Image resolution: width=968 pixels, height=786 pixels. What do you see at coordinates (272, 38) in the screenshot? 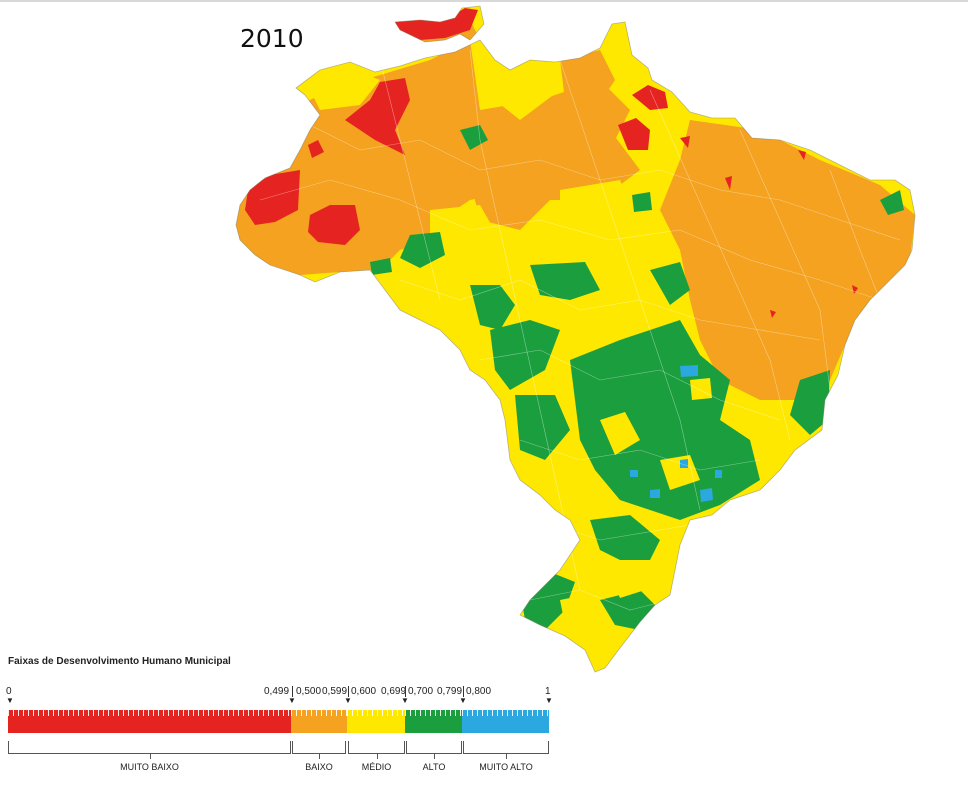
I see `map-year: 2010` at bounding box center [272, 38].